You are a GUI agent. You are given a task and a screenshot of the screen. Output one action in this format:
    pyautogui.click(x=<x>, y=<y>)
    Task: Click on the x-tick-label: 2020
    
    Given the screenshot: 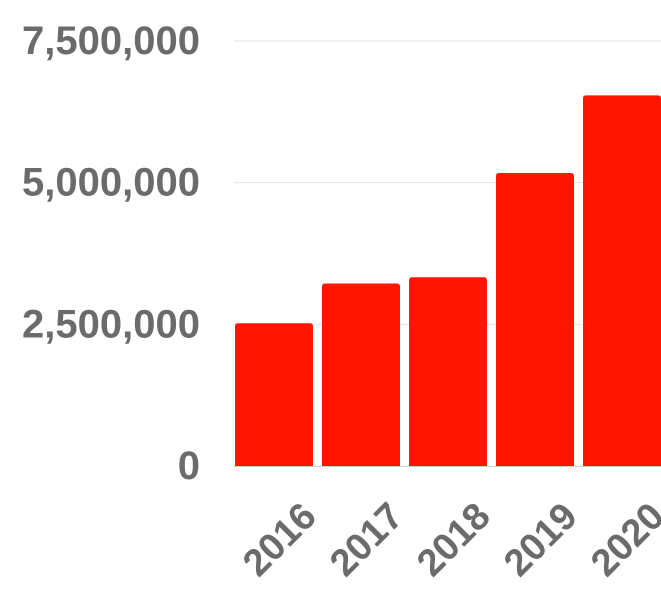 What is the action you would take?
    pyautogui.click(x=622, y=539)
    